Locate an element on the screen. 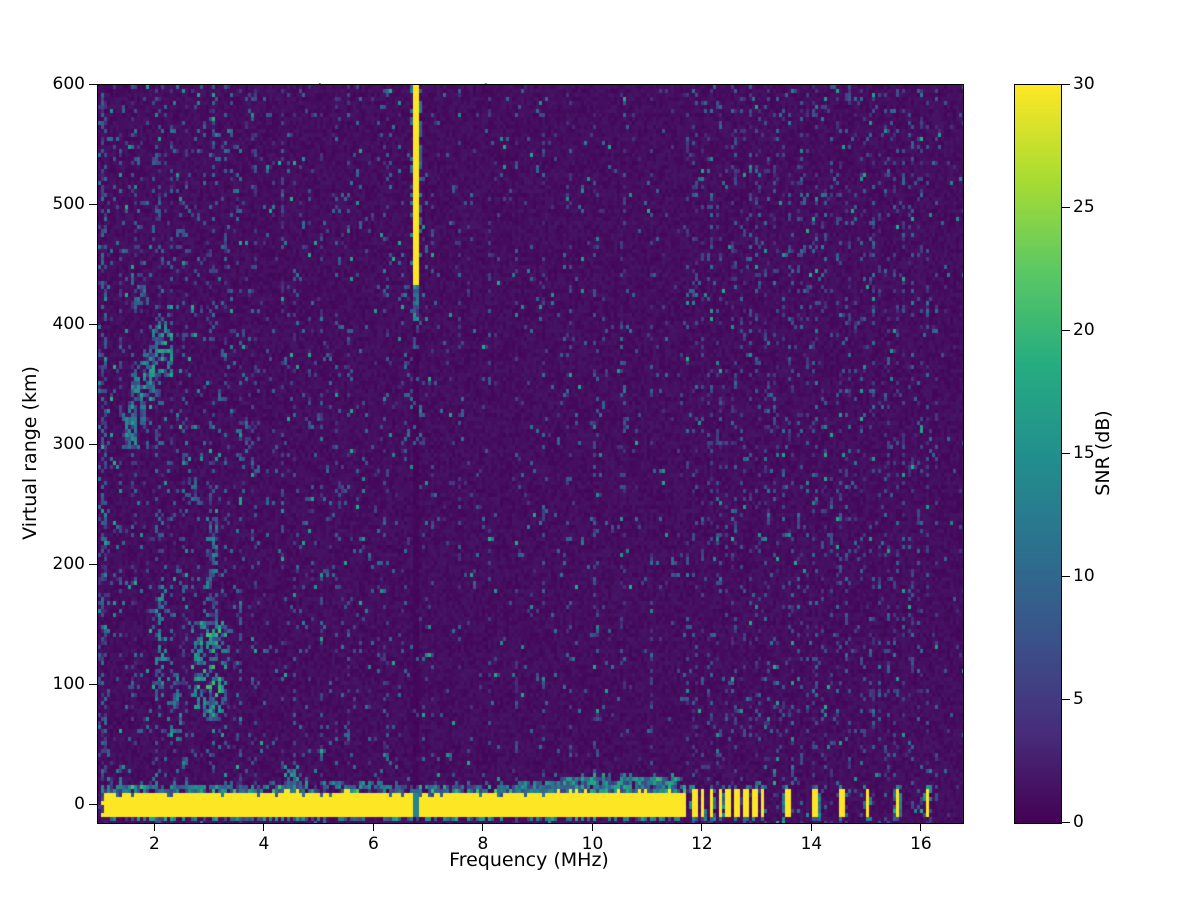 The width and height of the screenshot is (1200, 900). x-axis-label: Frequency (MHz) is located at coordinates (529, 860).